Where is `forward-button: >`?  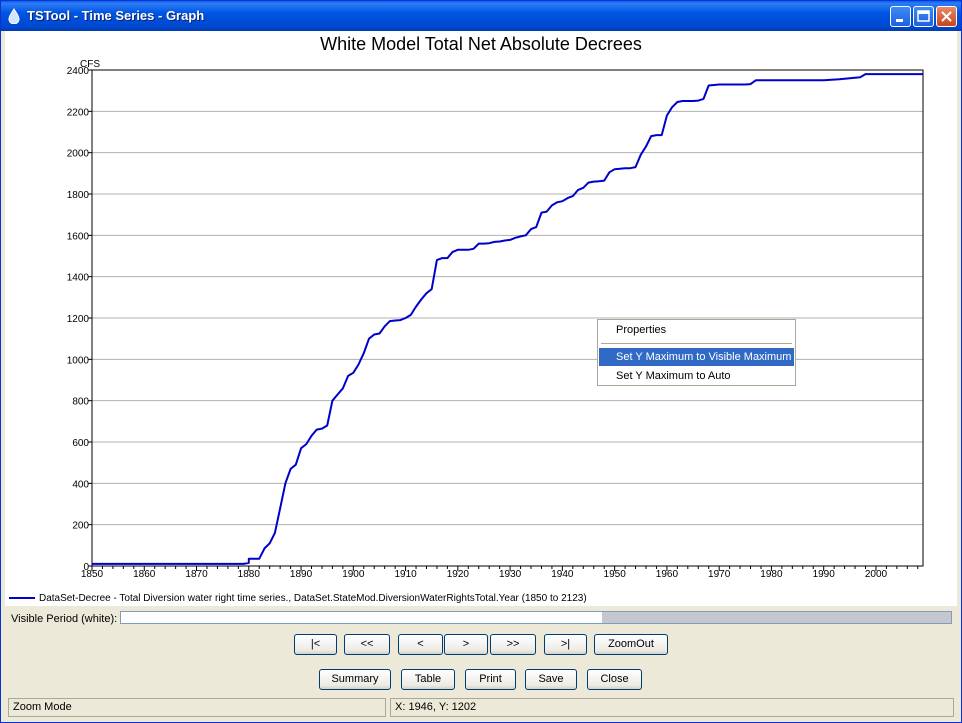 forward-button: > is located at coordinates (466, 644).